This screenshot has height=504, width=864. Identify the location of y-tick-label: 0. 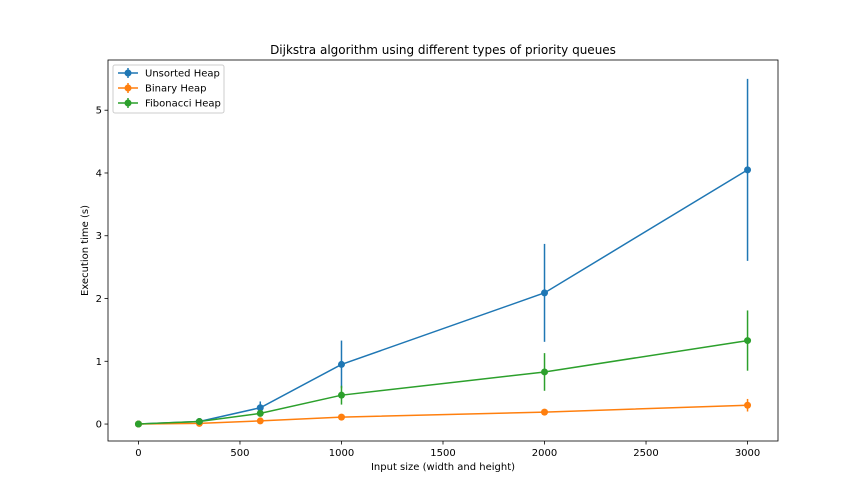
(99, 425).